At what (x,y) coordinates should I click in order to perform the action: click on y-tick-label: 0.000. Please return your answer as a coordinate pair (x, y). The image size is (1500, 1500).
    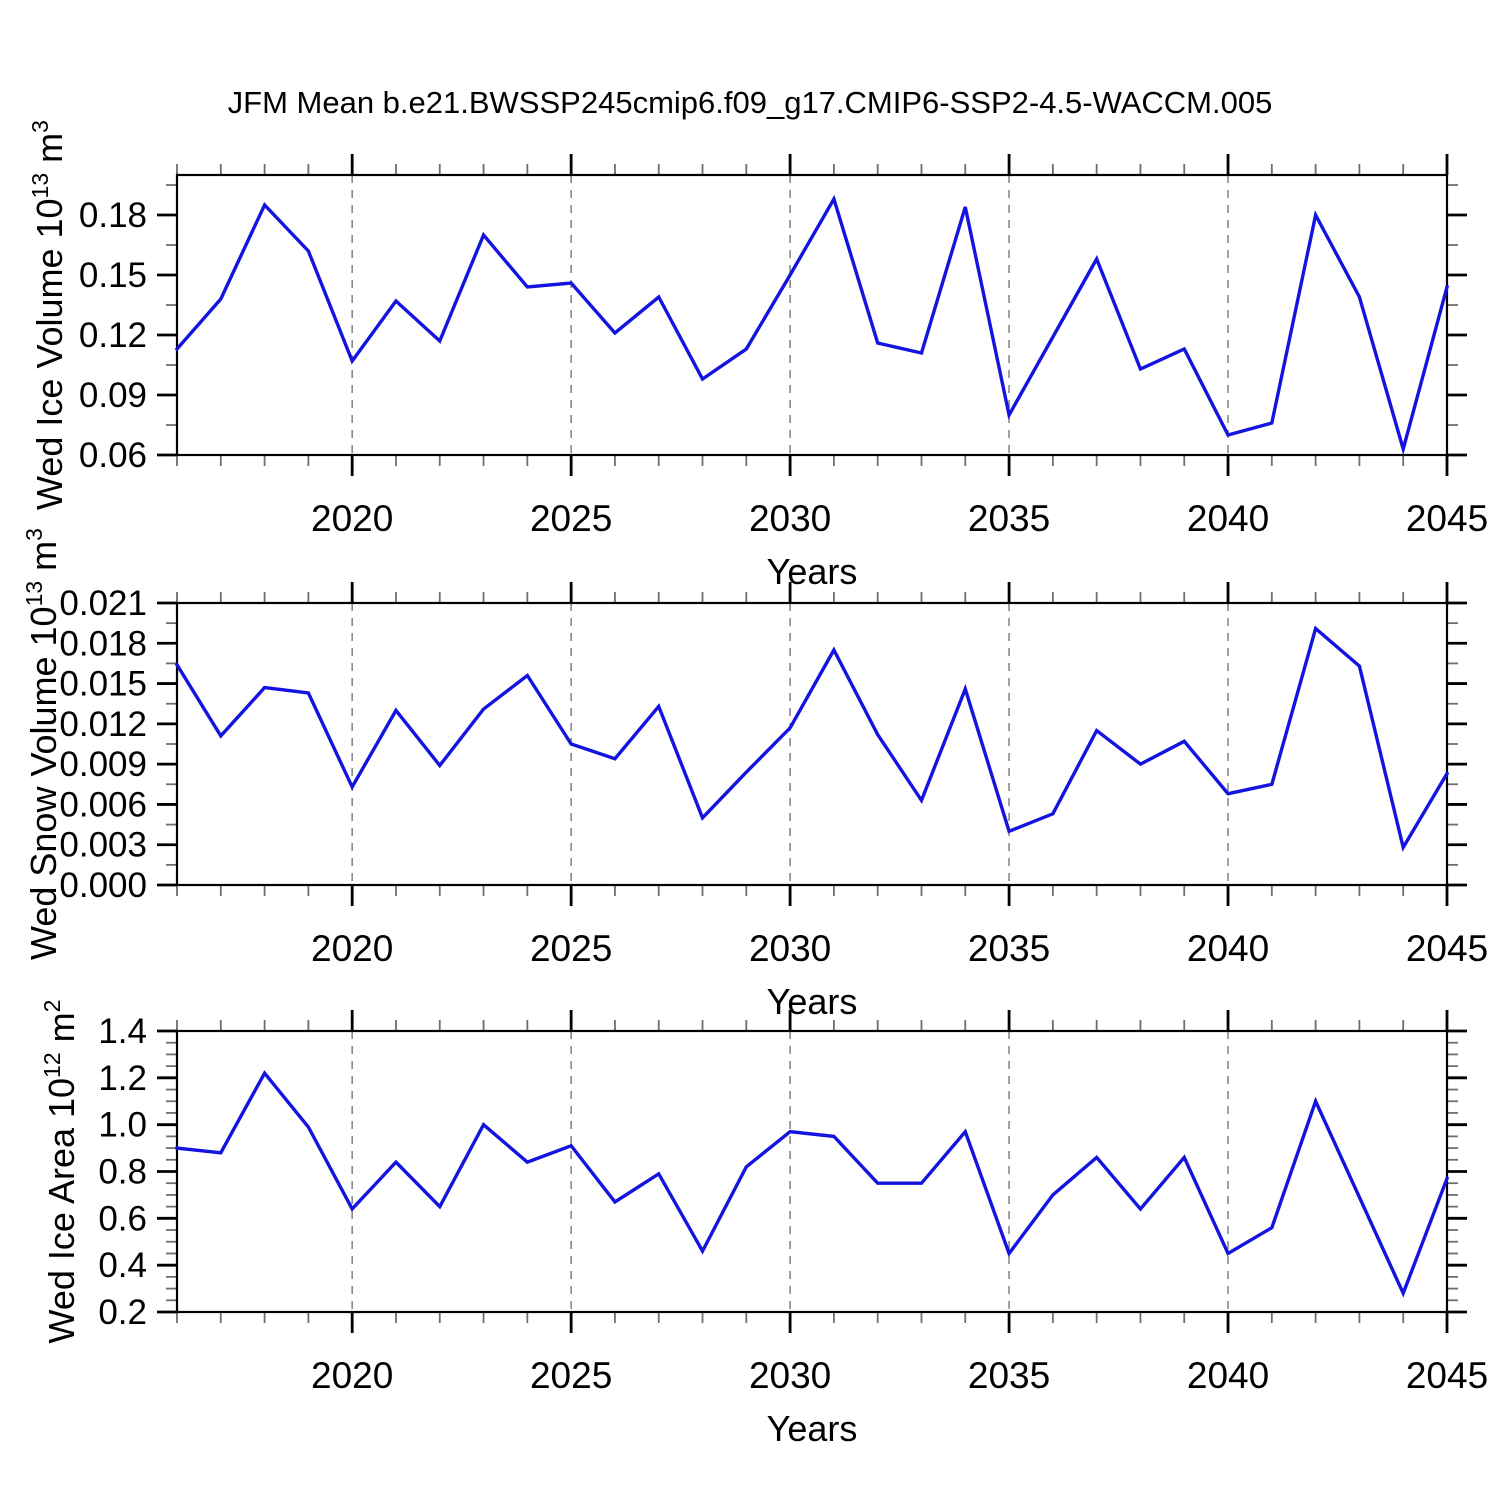
    Looking at the image, I should click on (103, 885).